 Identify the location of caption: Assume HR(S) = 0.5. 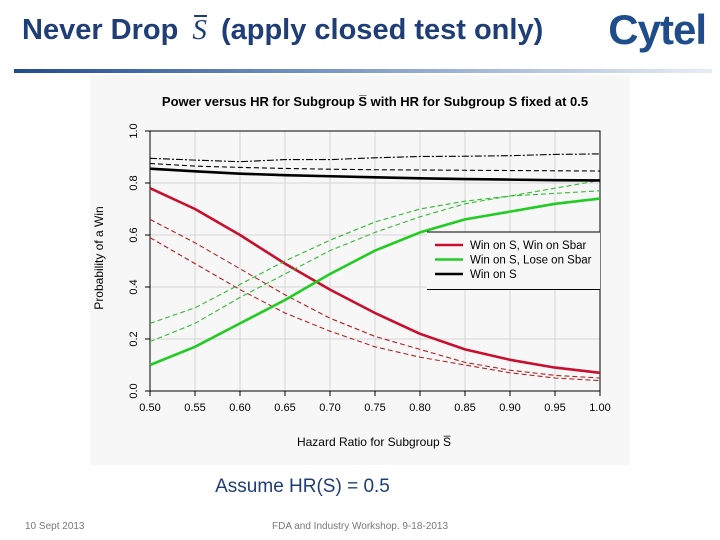
(302, 486).